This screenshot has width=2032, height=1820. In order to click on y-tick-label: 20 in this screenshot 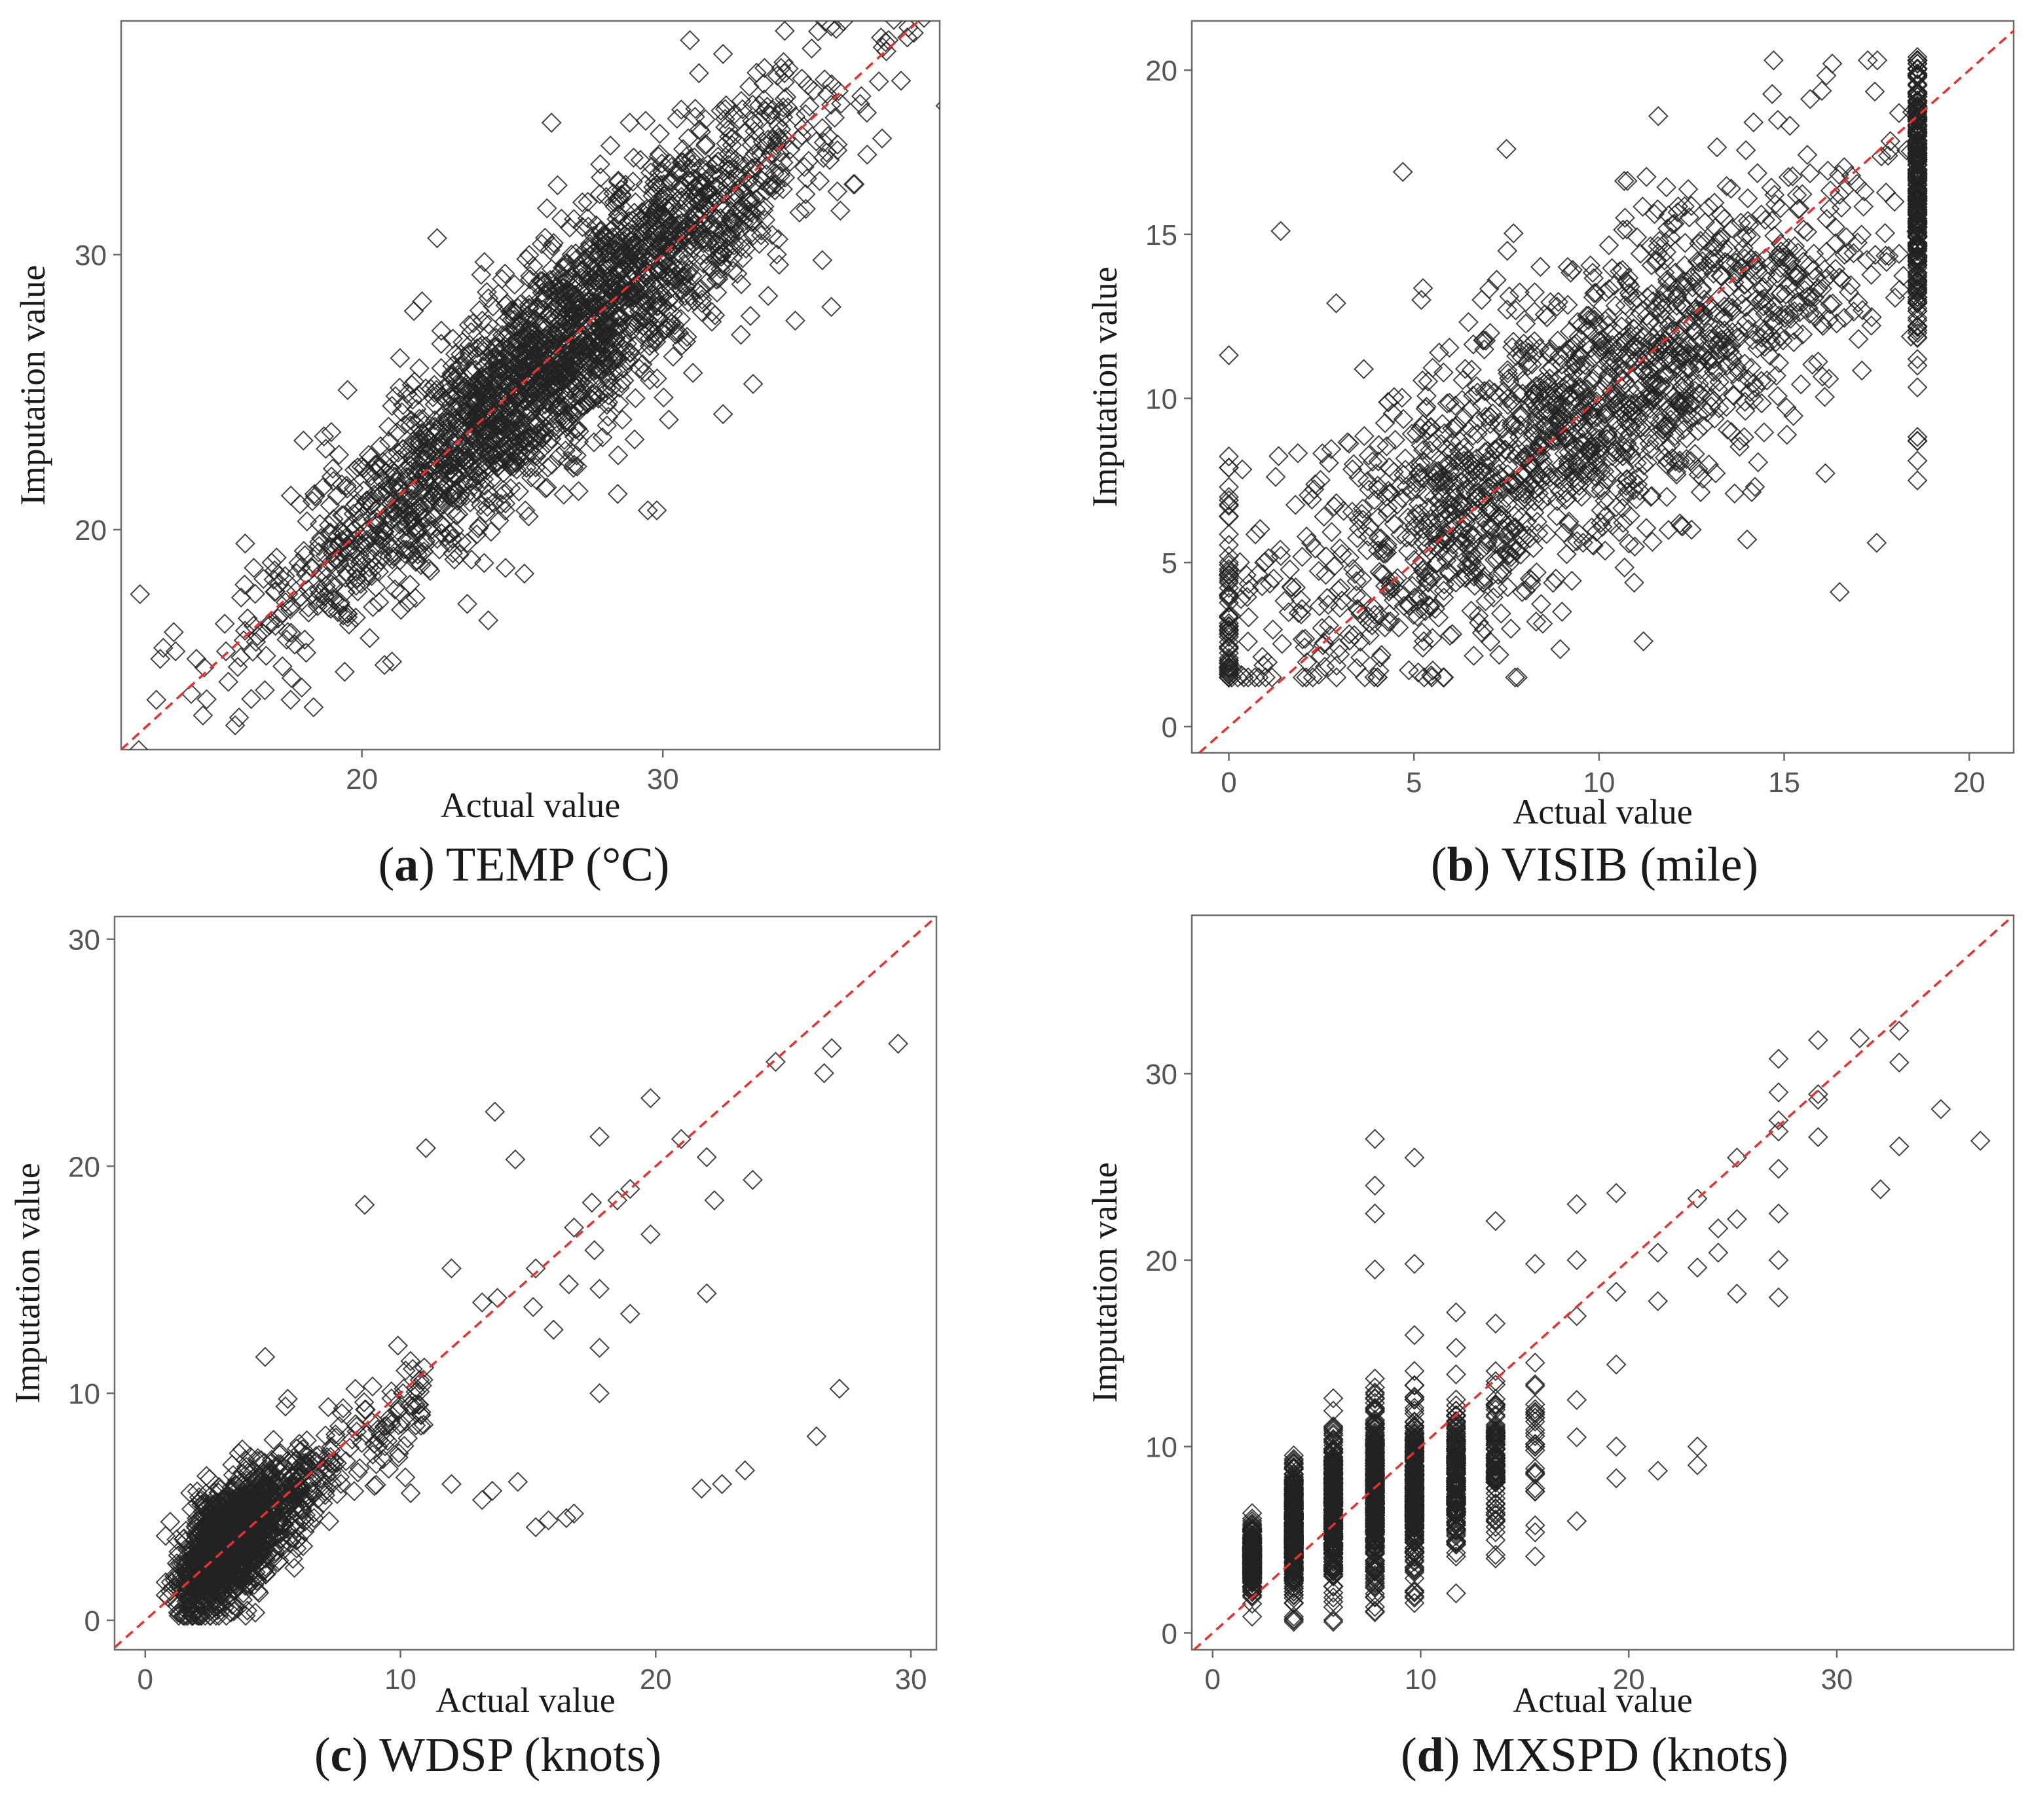, I will do `click(91, 531)`.